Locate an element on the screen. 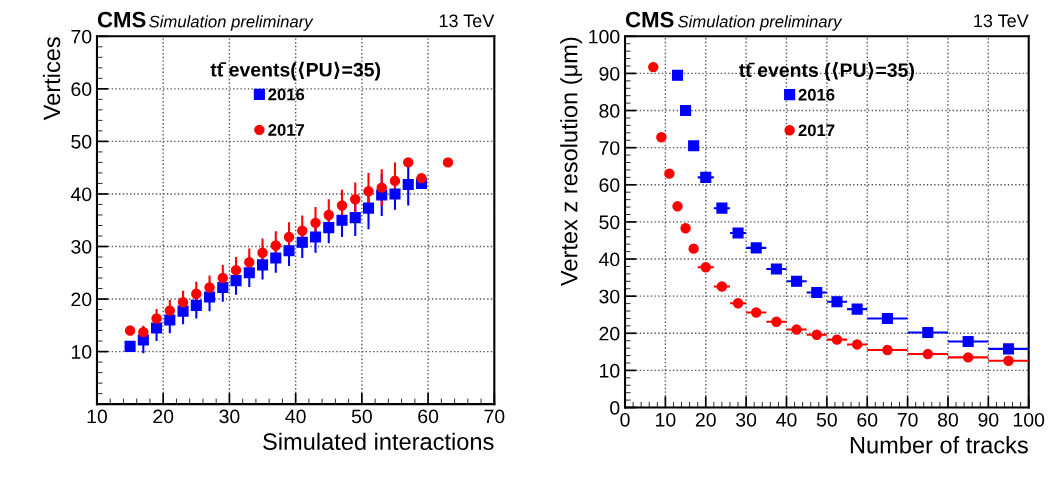 Image resolution: width=1054 pixels, height=484 pixels. y-axis-title: Vertex z resolution (μm) is located at coordinates (571, 161).